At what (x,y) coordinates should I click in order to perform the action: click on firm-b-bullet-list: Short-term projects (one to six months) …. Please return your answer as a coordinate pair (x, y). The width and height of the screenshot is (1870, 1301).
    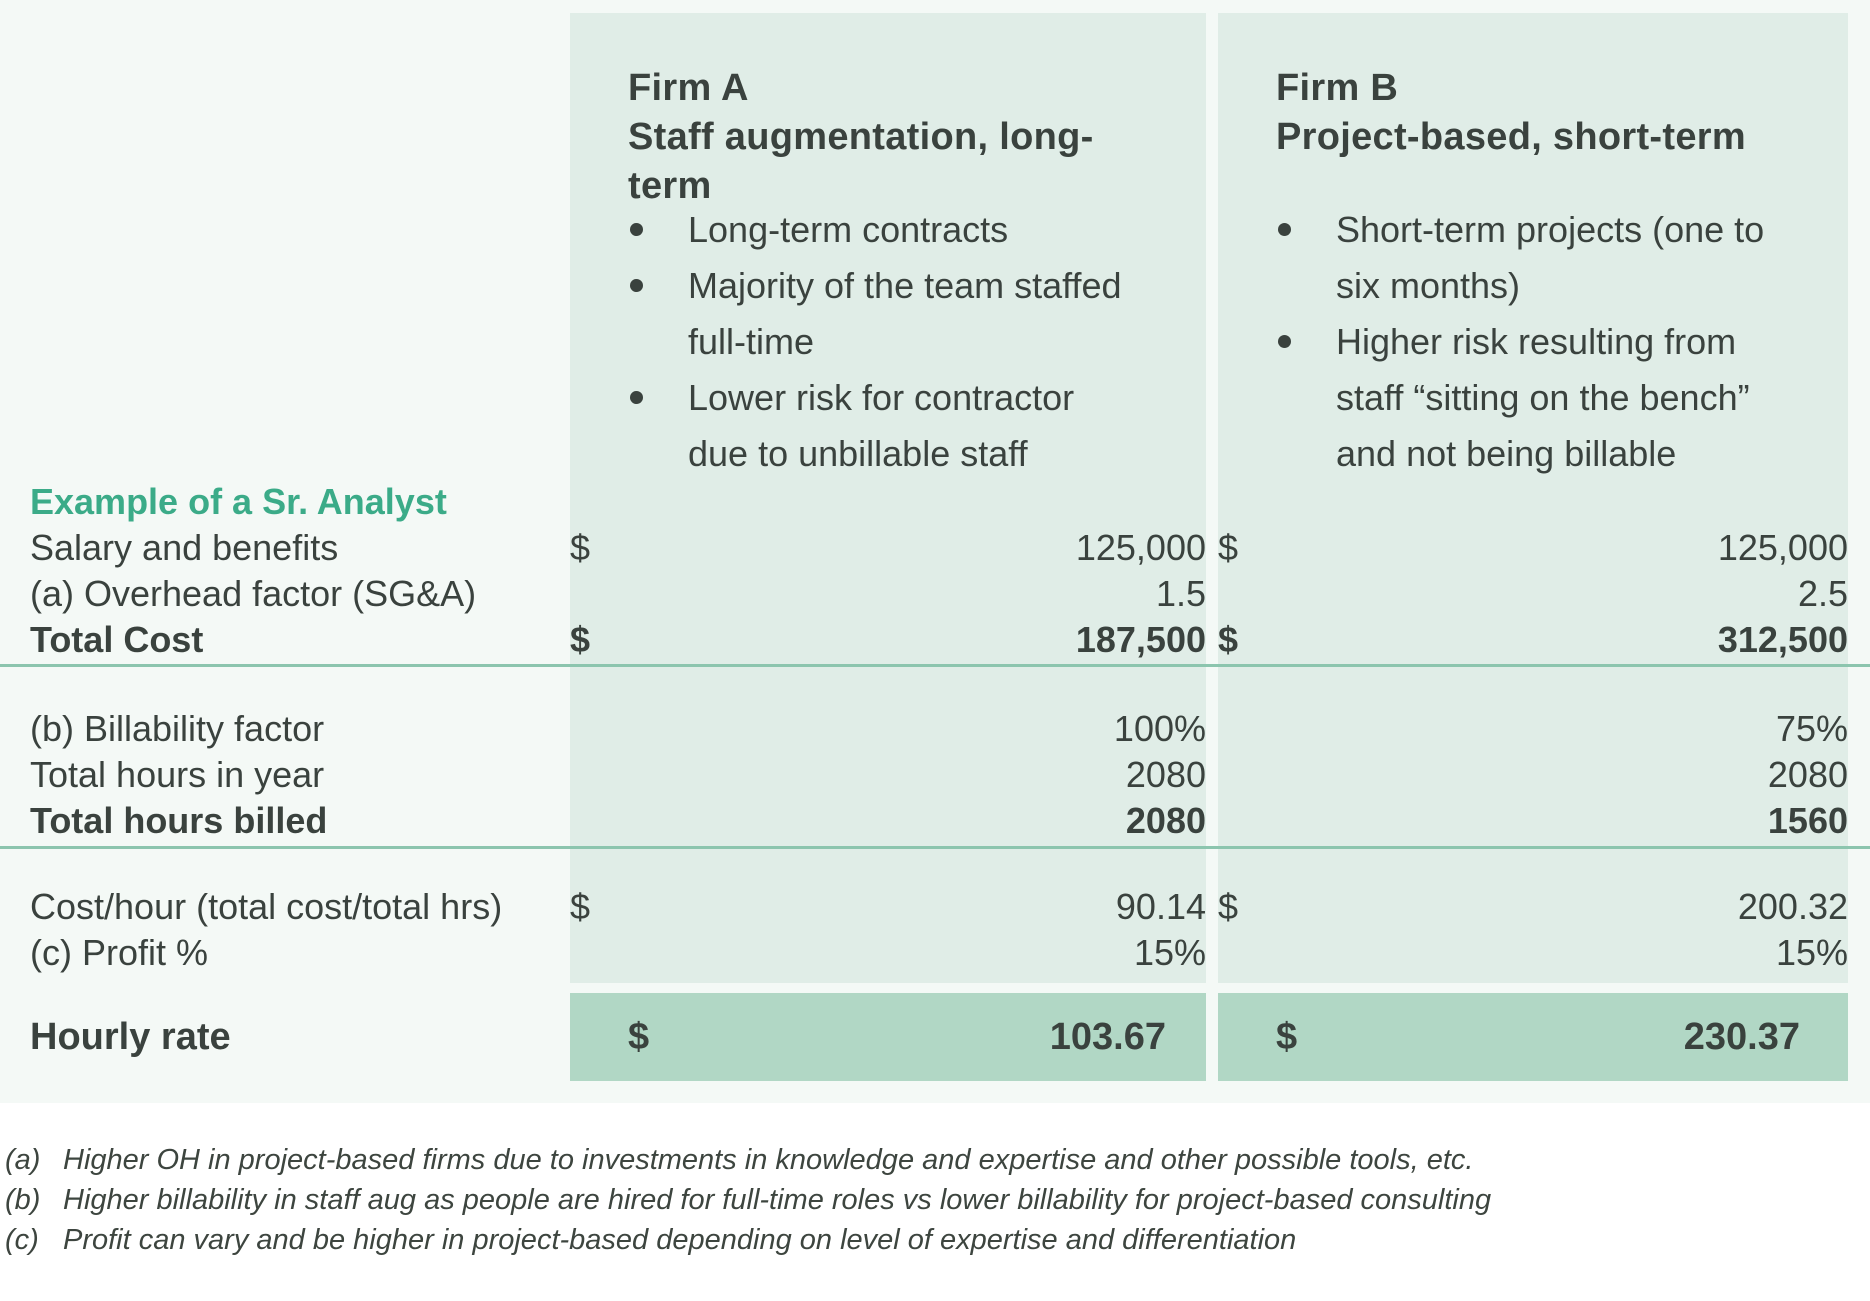
    Looking at the image, I should click on (1535, 342).